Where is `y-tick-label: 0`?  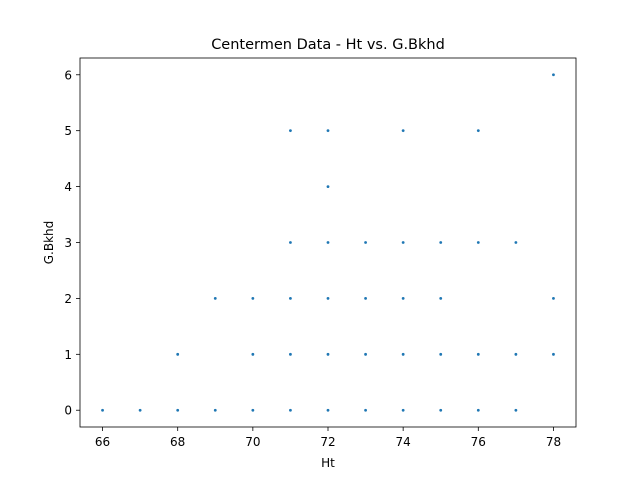 y-tick-label: 0 is located at coordinates (68, 411).